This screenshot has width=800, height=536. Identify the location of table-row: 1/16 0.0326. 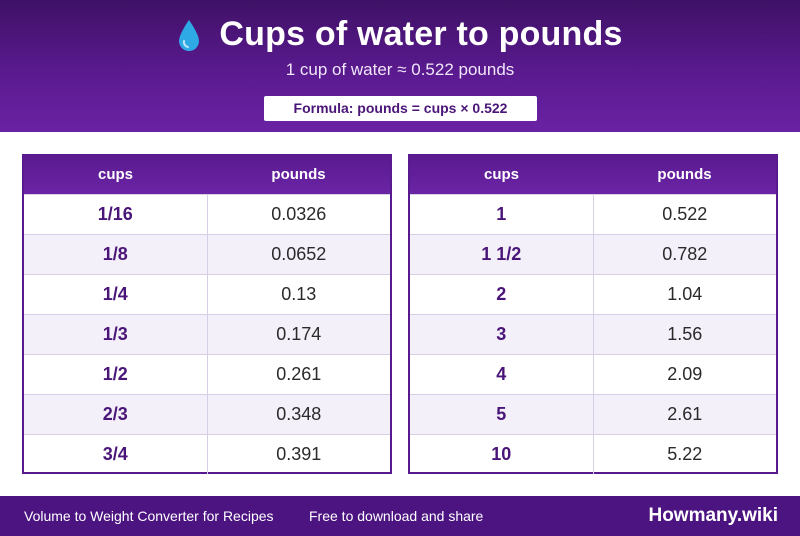
(207, 213).